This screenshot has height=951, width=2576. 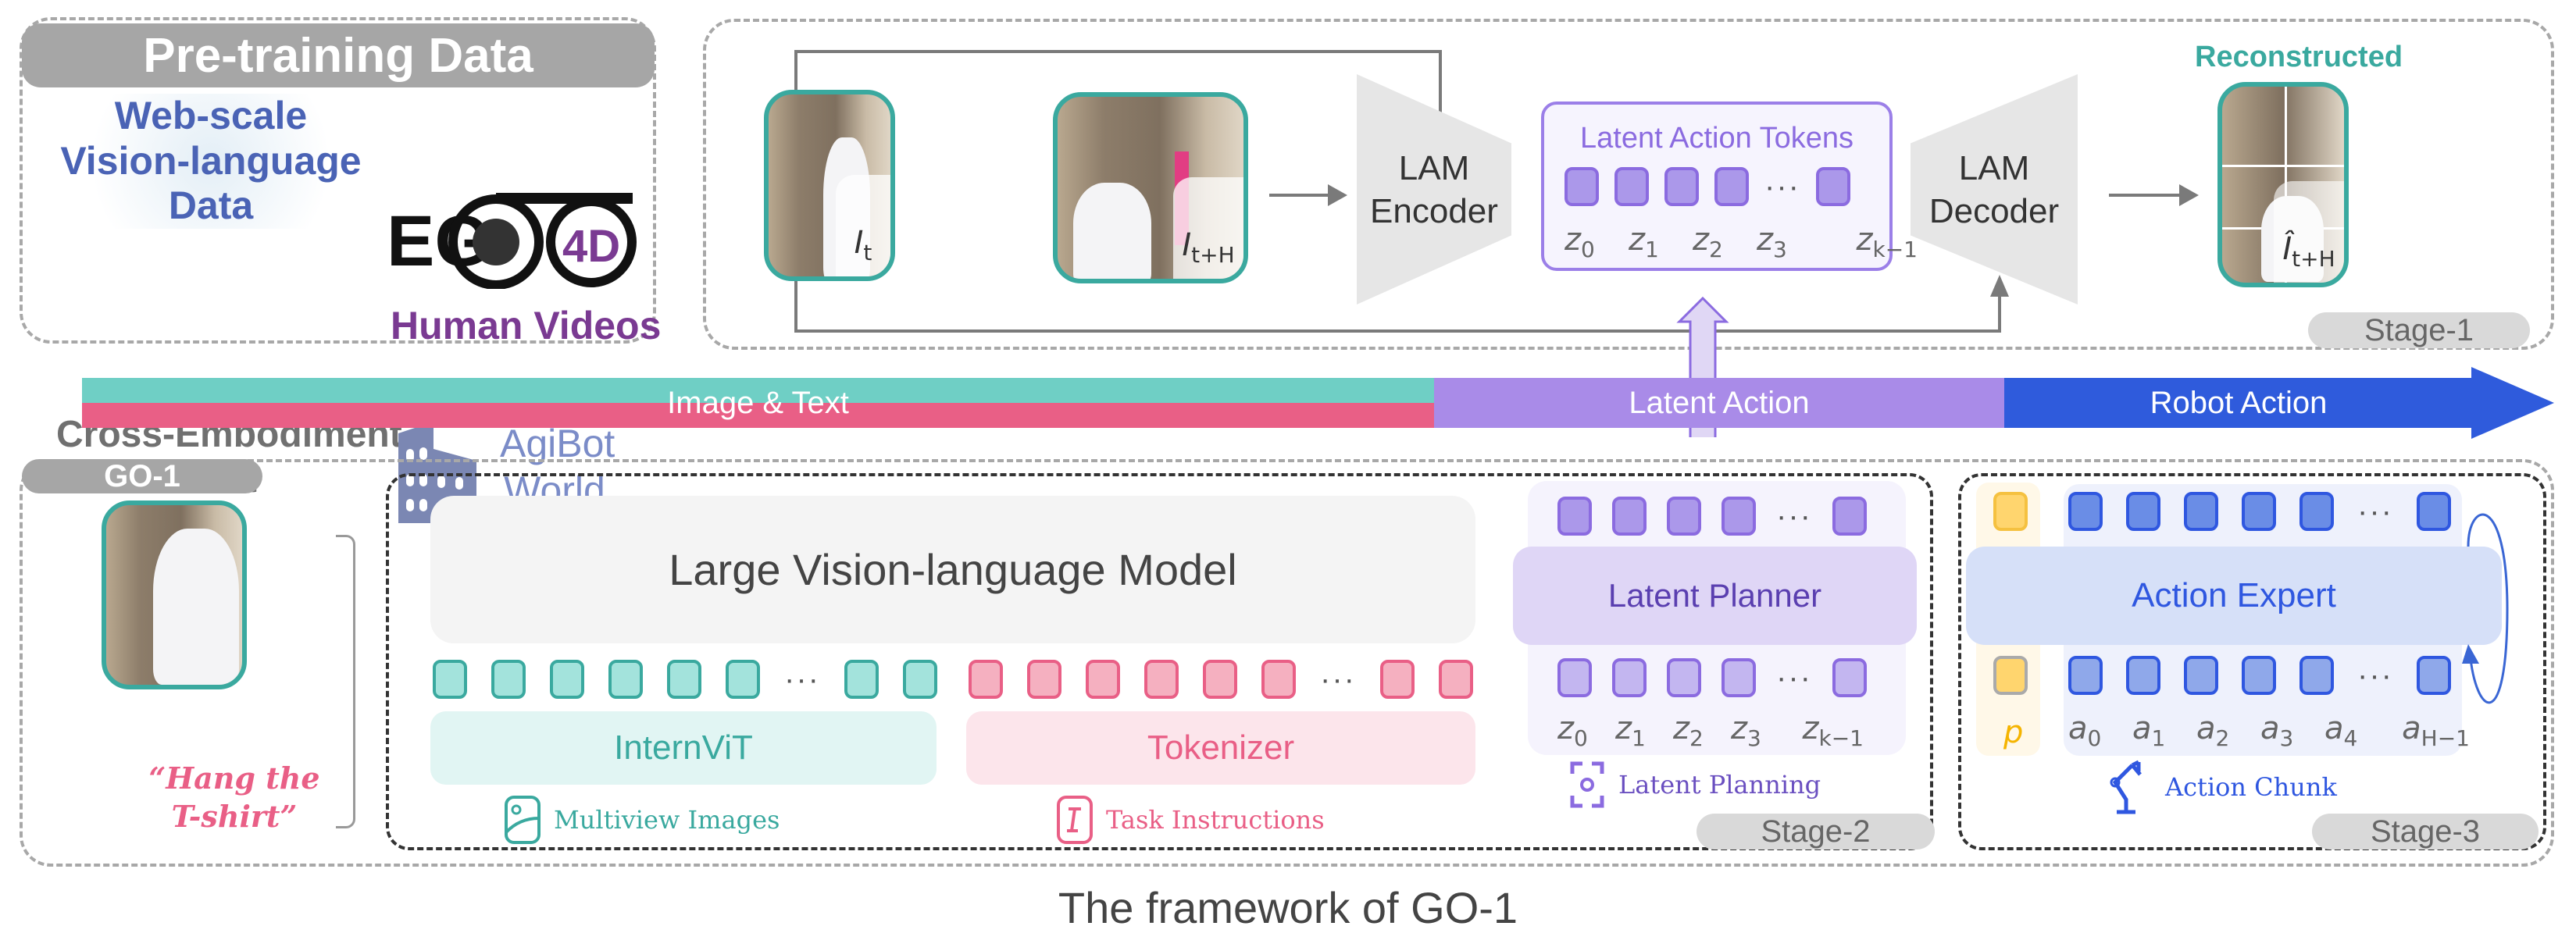 I want to click on vision-token-row: ···, so click(x=685, y=679).